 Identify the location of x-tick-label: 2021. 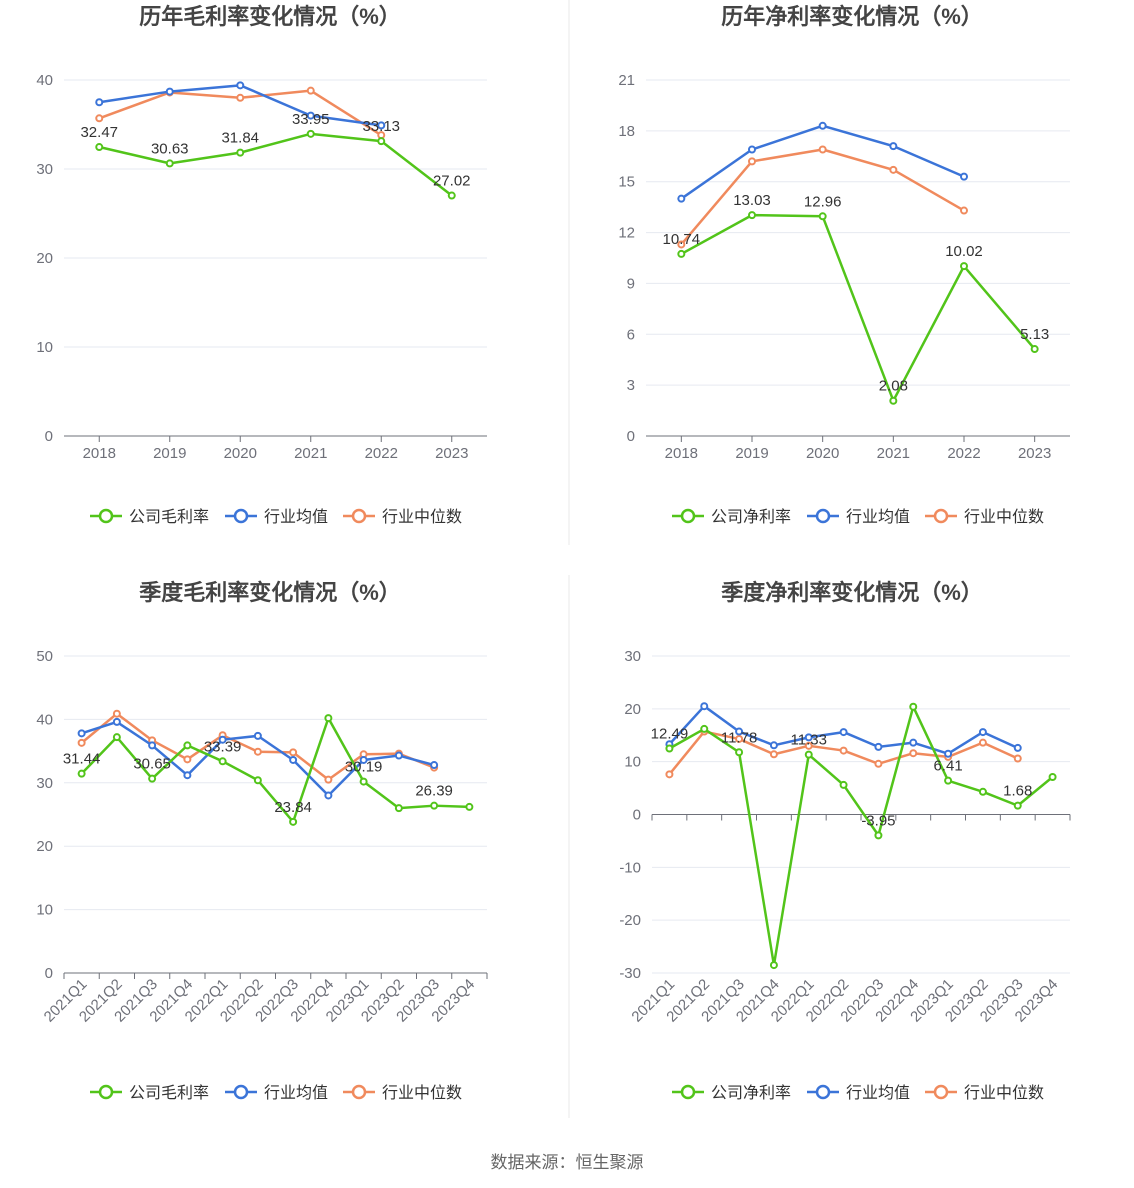
(310, 453).